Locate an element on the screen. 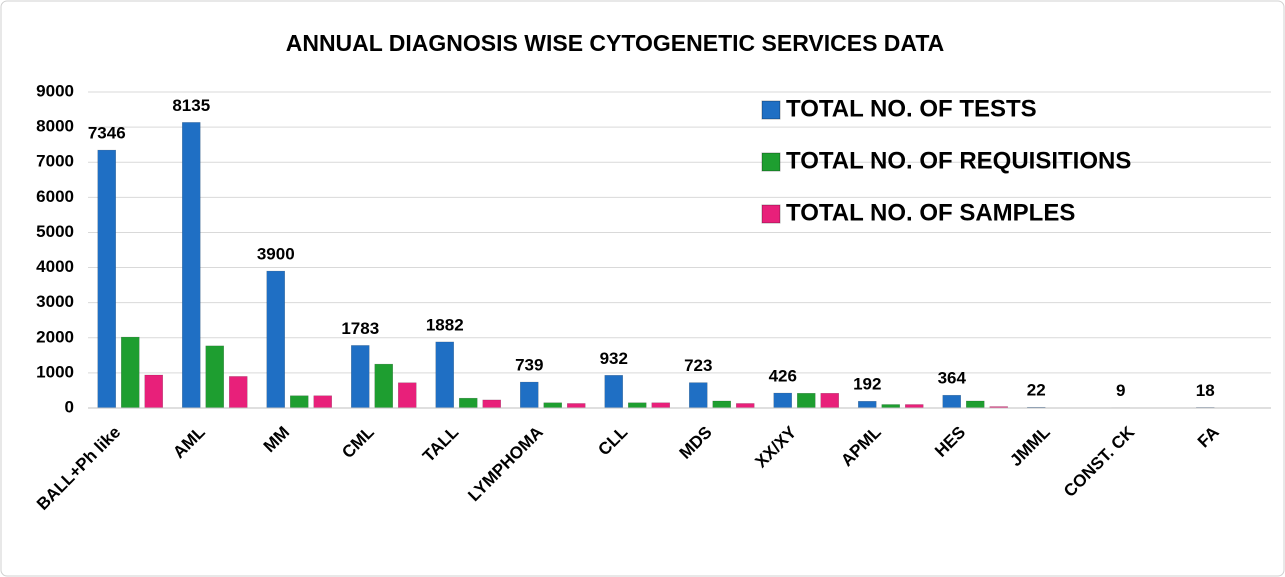  data-label: 739 is located at coordinates (529, 365).